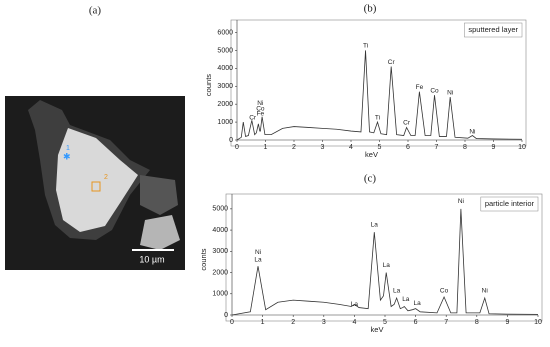  I want to click on particle, so click(97, 180).